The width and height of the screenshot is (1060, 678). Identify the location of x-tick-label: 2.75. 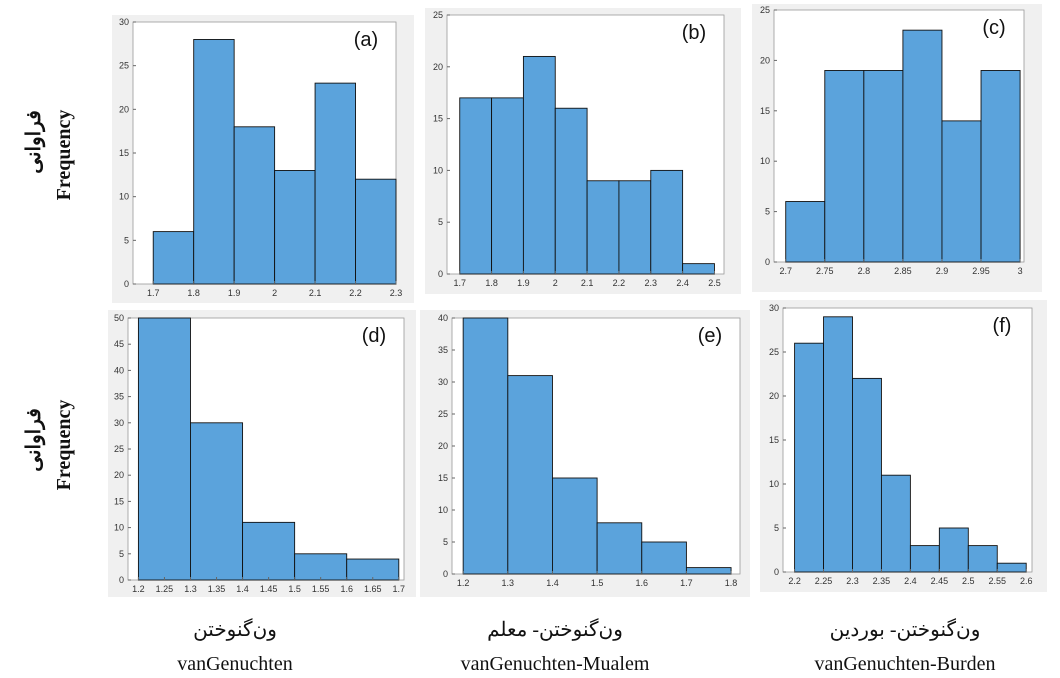
(825, 271).